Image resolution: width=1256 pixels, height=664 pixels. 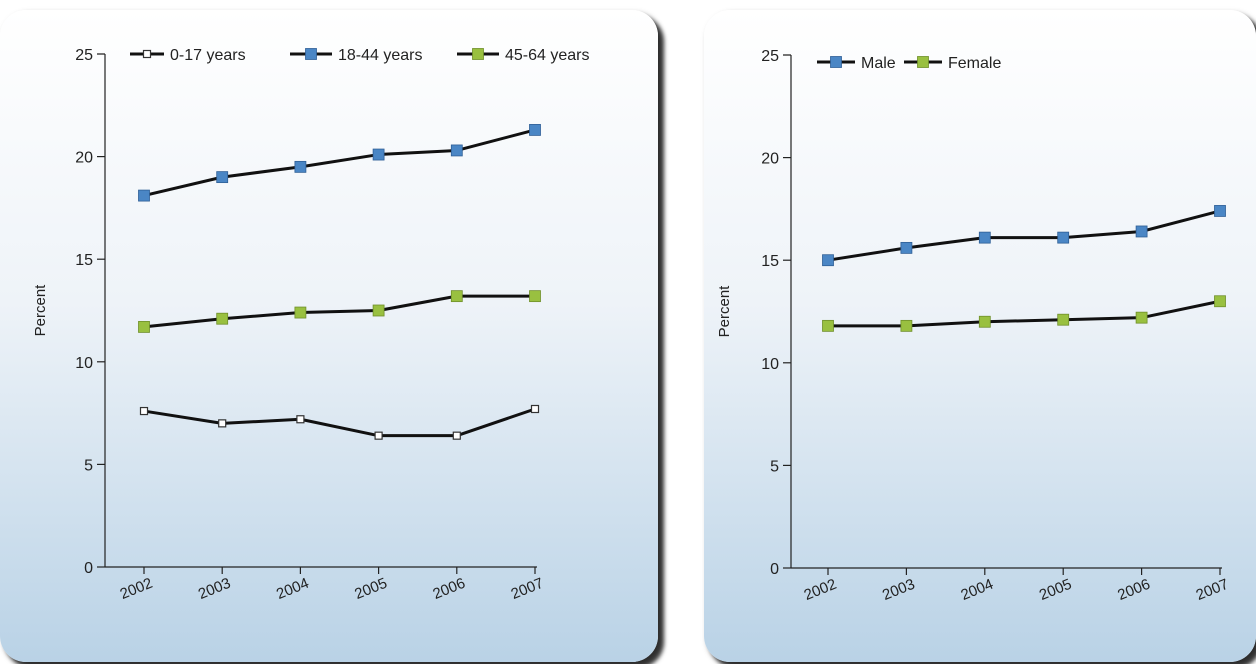 I want to click on legend-label: 0-17 years, so click(x=208, y=55).